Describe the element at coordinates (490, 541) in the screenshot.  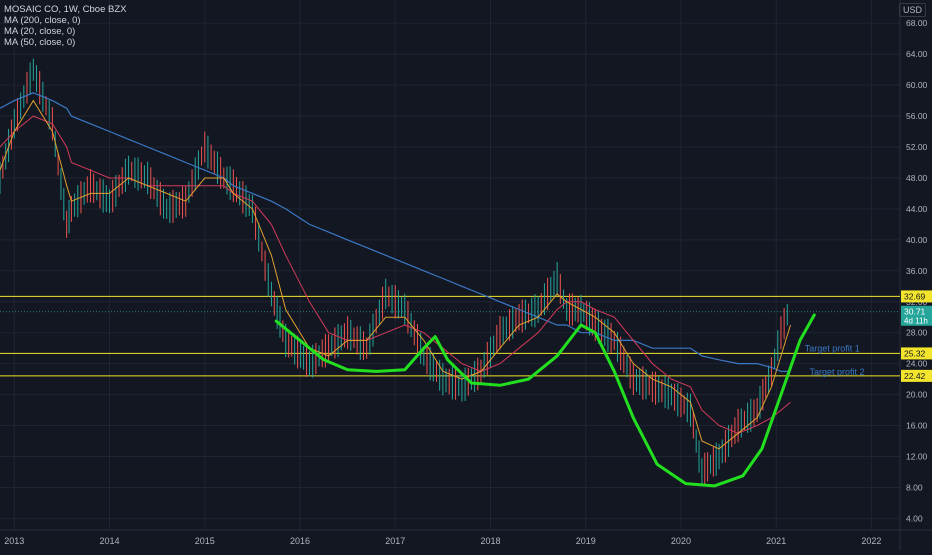
I see `x-tick-label: 2018` at that location.